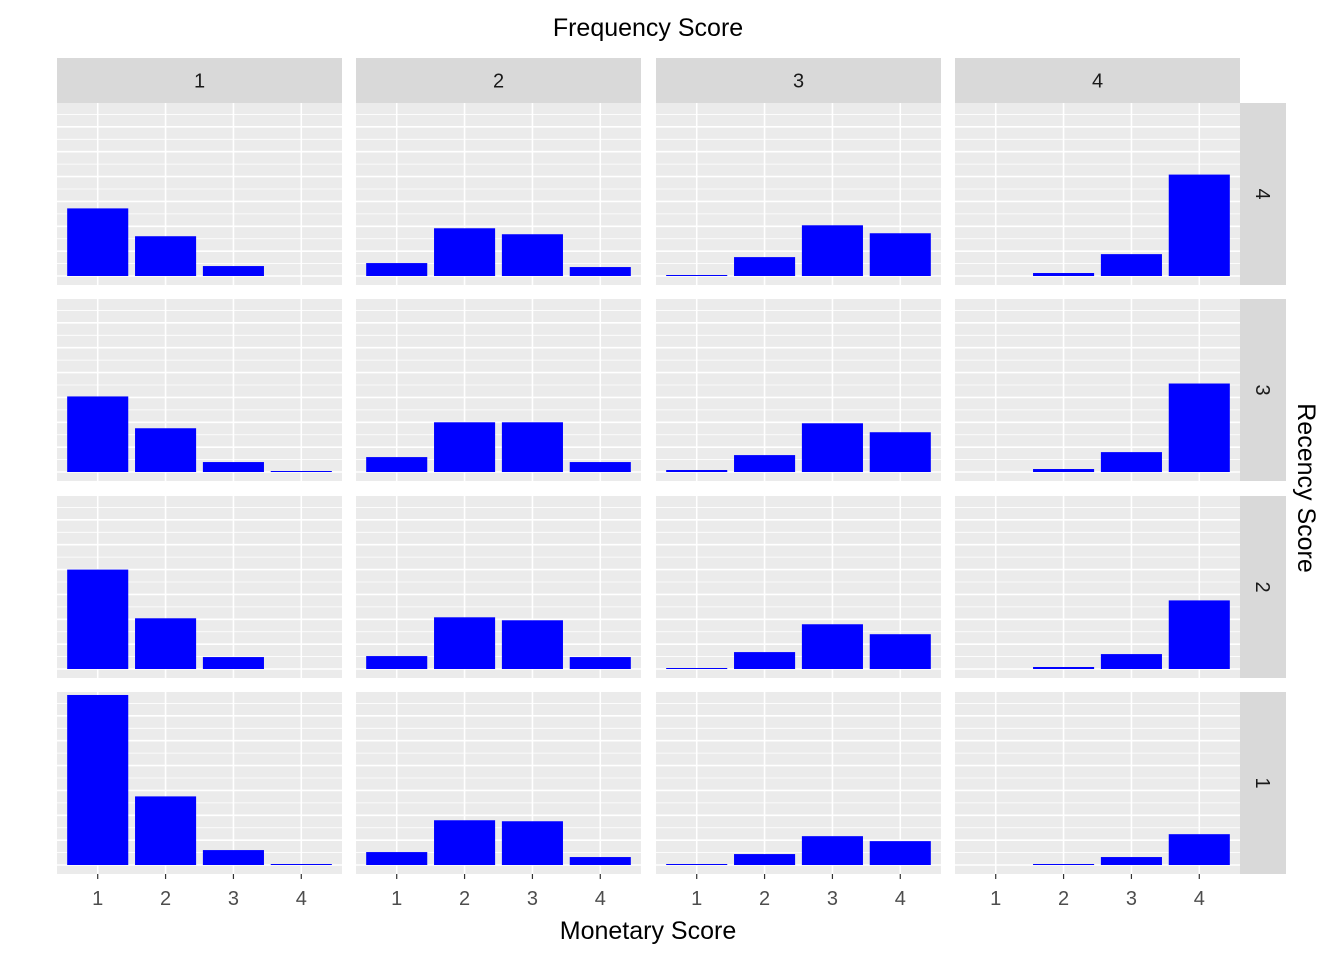  I want to click on row-facet-title: Recency Score, so click(1306, 488).